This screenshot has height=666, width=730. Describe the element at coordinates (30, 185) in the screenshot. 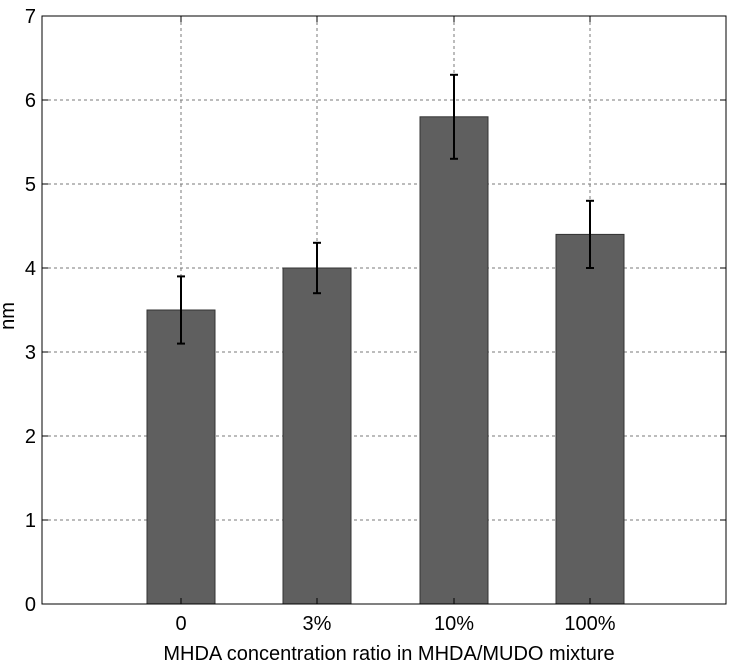

I see `y-tick-label: 5` at that location.